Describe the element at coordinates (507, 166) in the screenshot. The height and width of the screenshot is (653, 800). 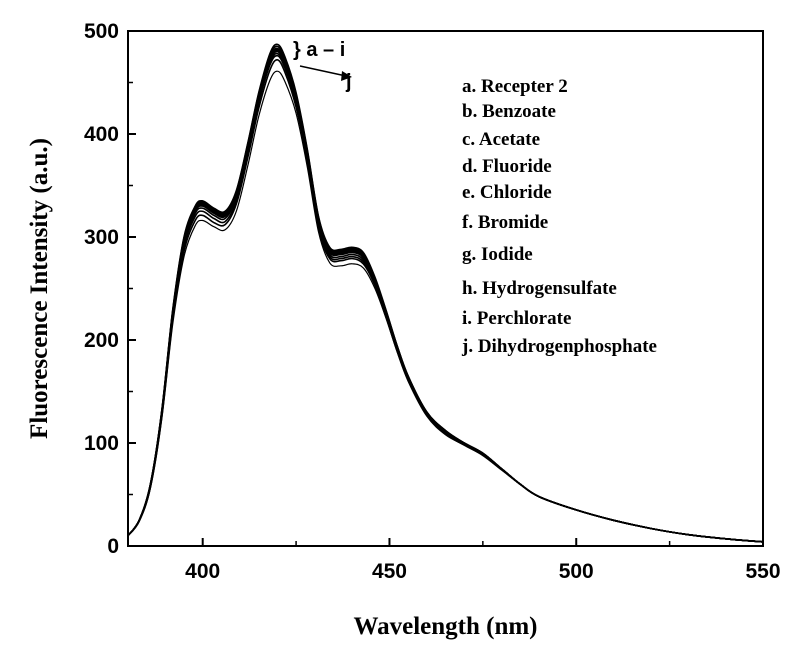
I see `legend-item-d: d. Fluoride` at that location.